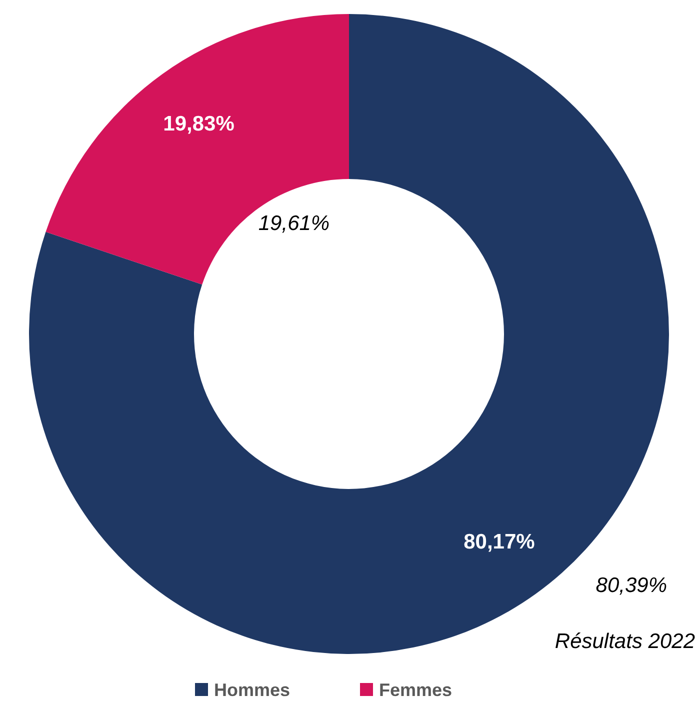  Describe the element at coordinates (415, 690) in the screenshot. I see `legend-label: Femmes` at that location.